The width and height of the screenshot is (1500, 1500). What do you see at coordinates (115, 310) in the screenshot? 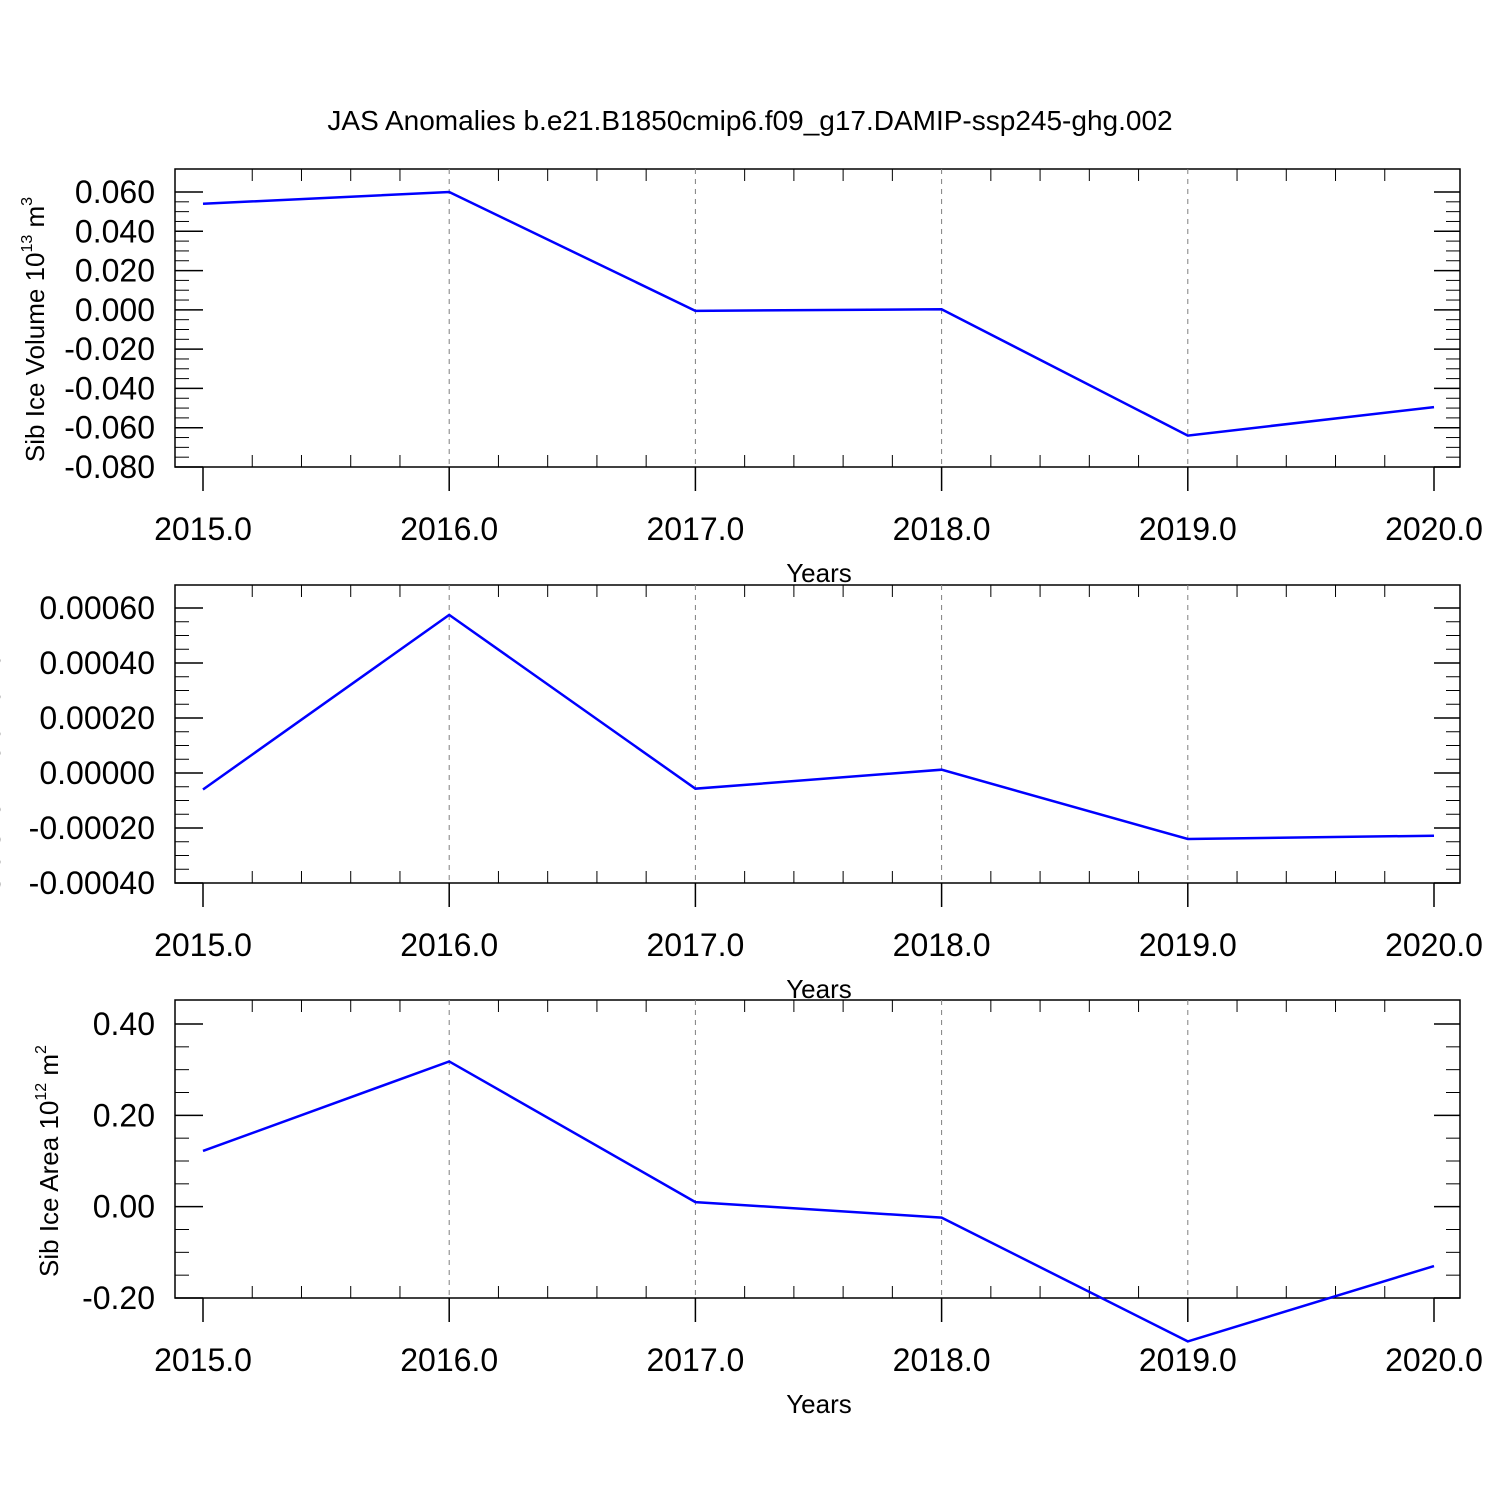
I see `y-tick-label: 0.000` at bounding box center [115, 310].